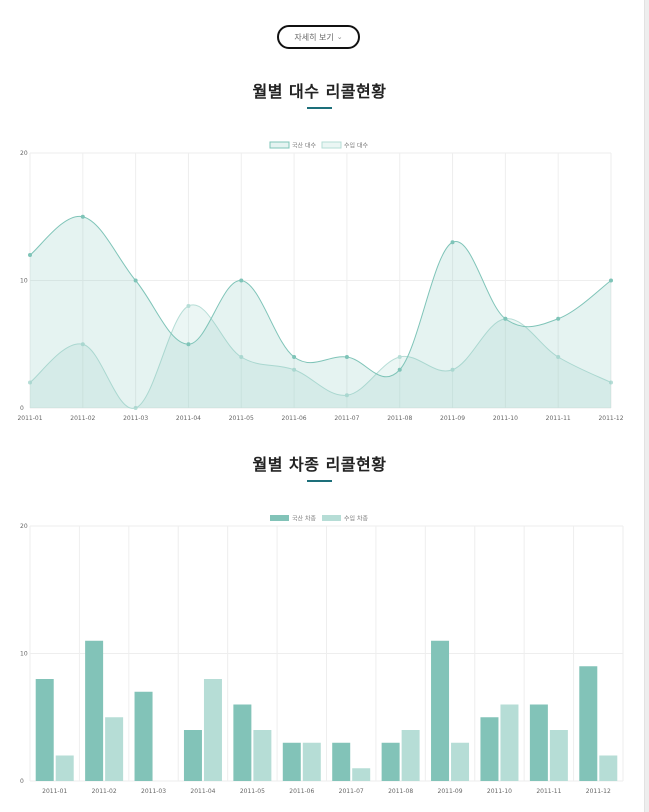 This screenshot has width=649, height=812. Describe the element at coordinates (304, 519) in the screenshot. I see `legend-label: 국산 차종` at that location.